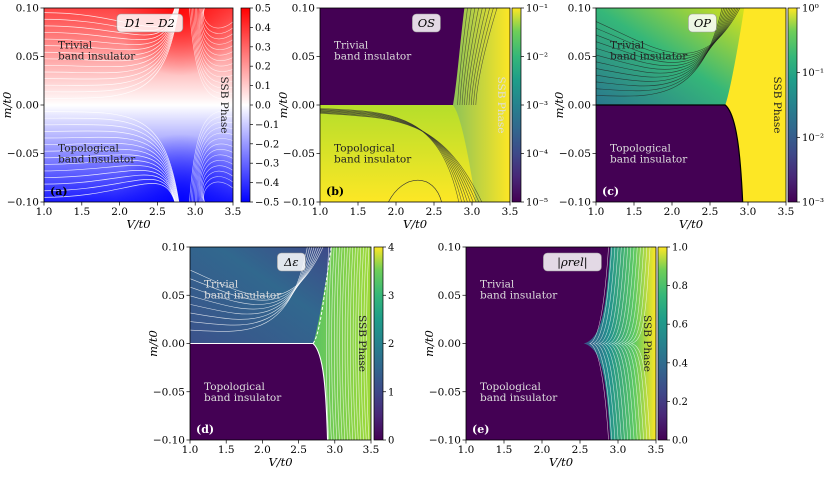  Describe the element at coordinates (672, 345) in the screenshot. I see `colorbar-e: 1.0 0.8 0.6 0.4 0.2 0.0` at that location.